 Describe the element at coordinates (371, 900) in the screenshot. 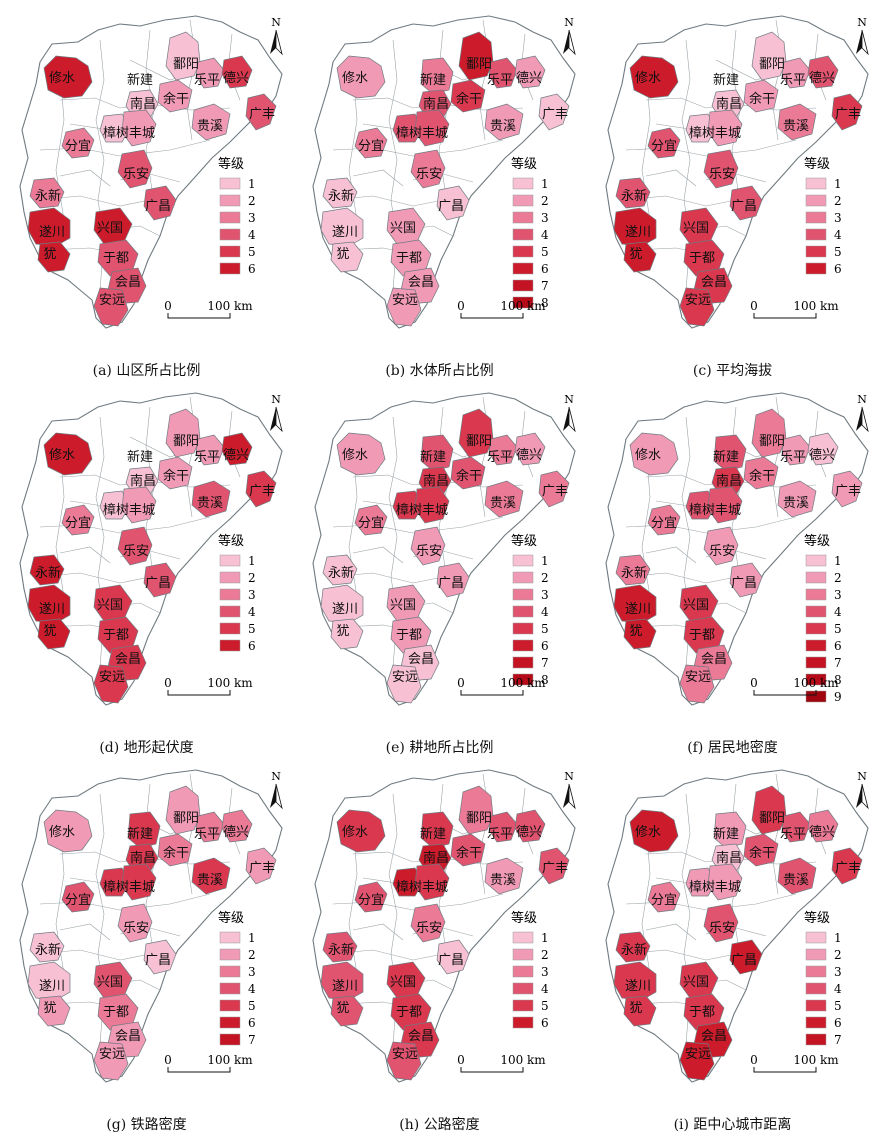

I see `place-label: 分宜` at that location.